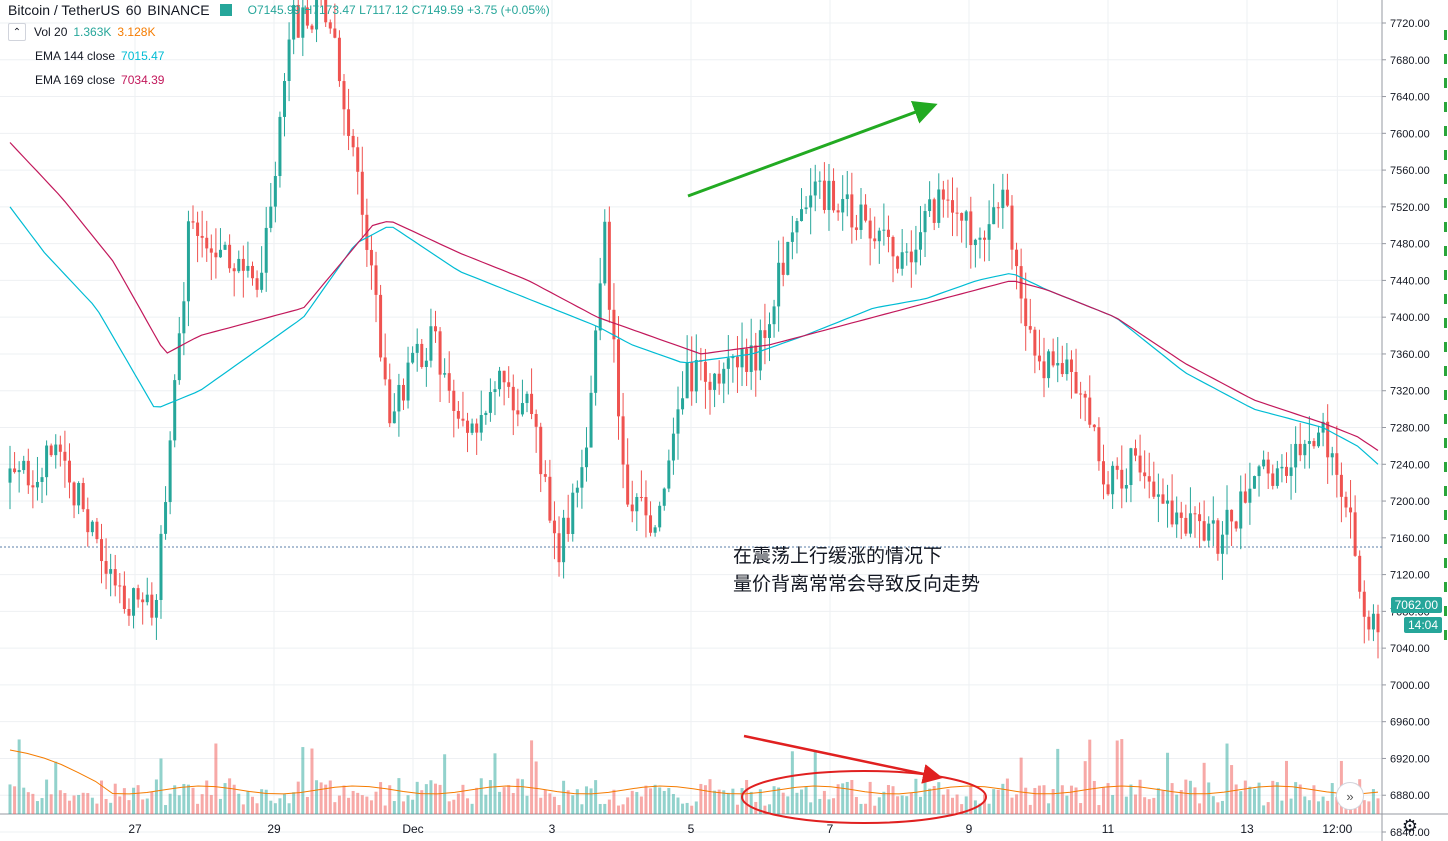  I want to click on y-tick-label: 6840.00, so click(1410, 833).